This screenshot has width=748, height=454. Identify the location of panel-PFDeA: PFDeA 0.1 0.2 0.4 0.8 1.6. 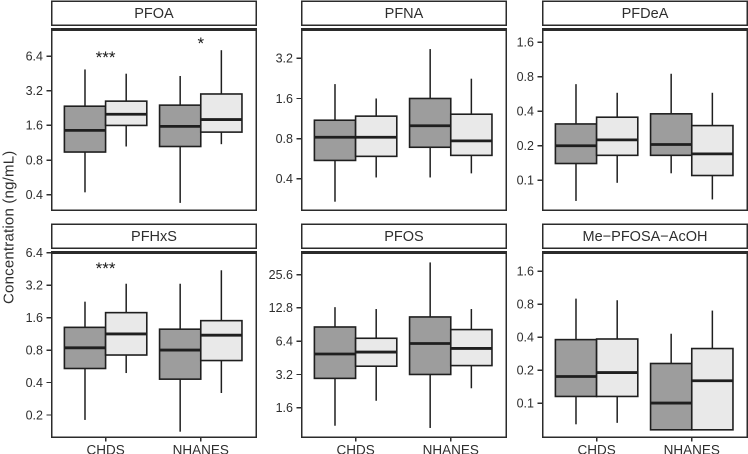
(632, 105).